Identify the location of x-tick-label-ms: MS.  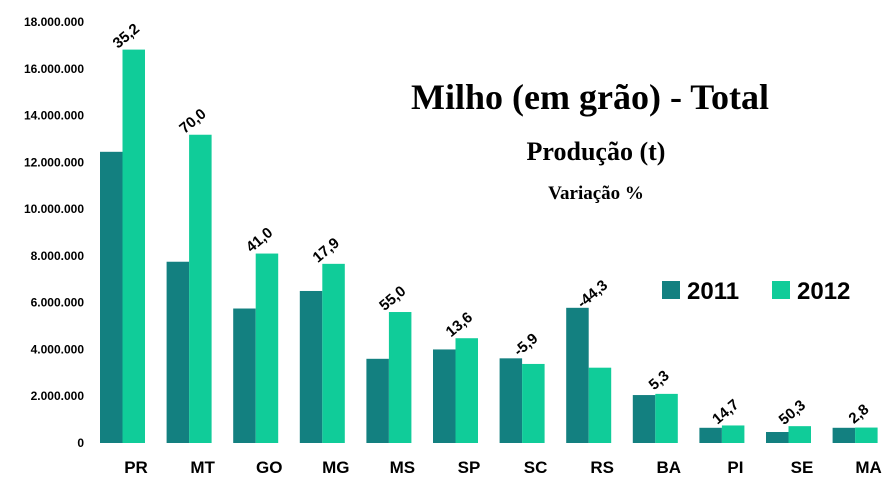
(403, 467).